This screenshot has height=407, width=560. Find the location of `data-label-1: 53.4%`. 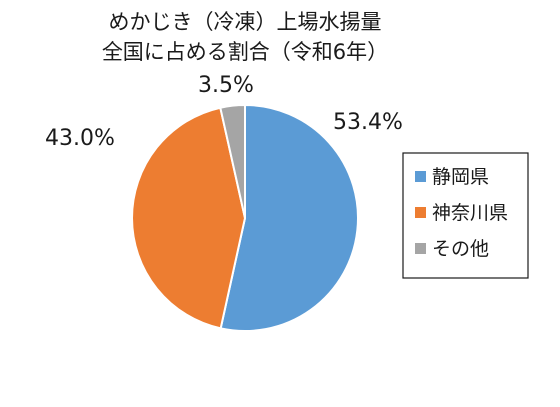

data-label-1: 53.4% is located at coordinates (368, 122).